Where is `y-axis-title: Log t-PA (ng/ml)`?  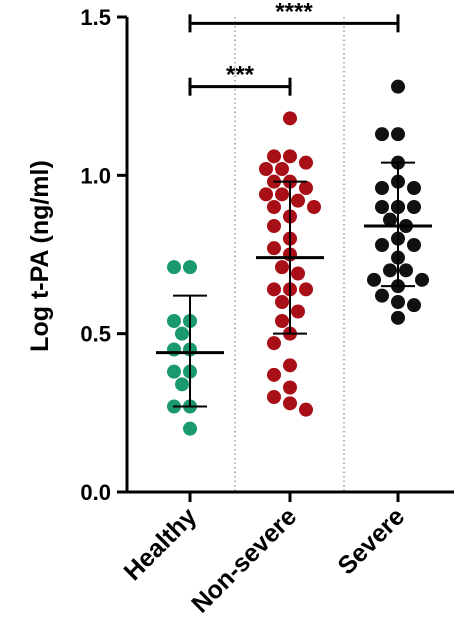
y-axis-title: Log t-PA (ng/ml) is located at coordinates (40, 256).